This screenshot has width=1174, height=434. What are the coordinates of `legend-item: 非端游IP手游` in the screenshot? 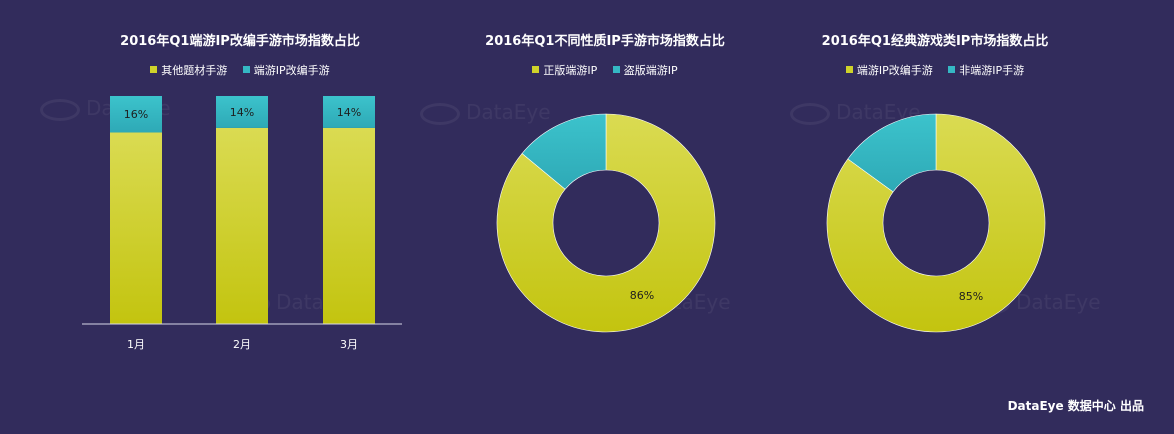 It's located at (986, 70).